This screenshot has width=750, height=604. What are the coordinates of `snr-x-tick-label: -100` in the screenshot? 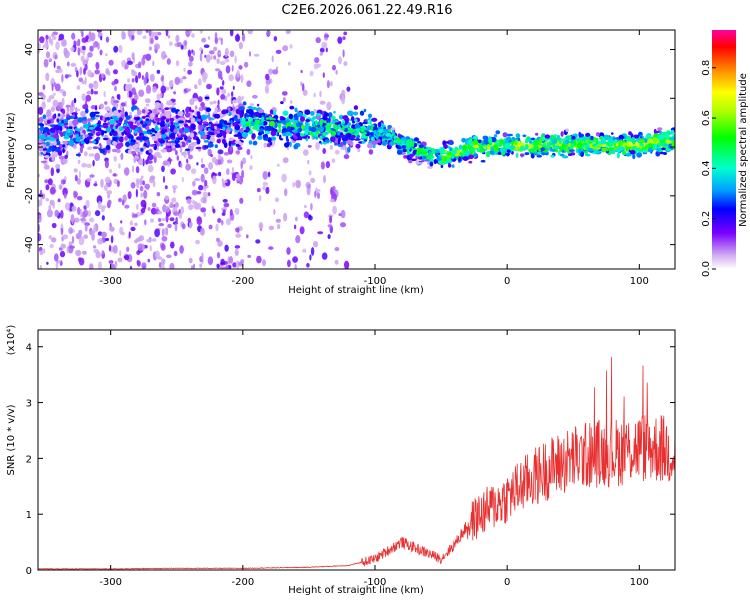 It's located at (375, 582).